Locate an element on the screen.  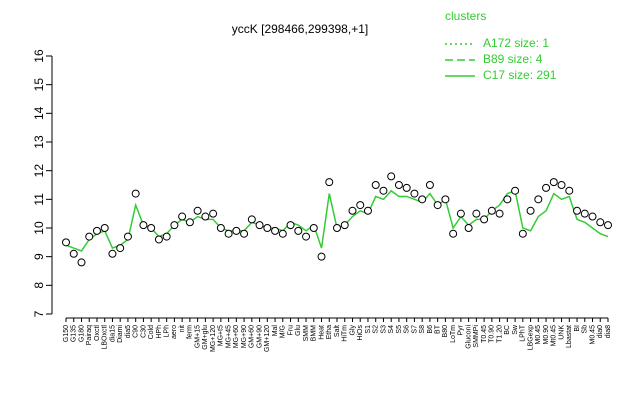
x-tick-label: Glu is located at coordinates (298, 330).